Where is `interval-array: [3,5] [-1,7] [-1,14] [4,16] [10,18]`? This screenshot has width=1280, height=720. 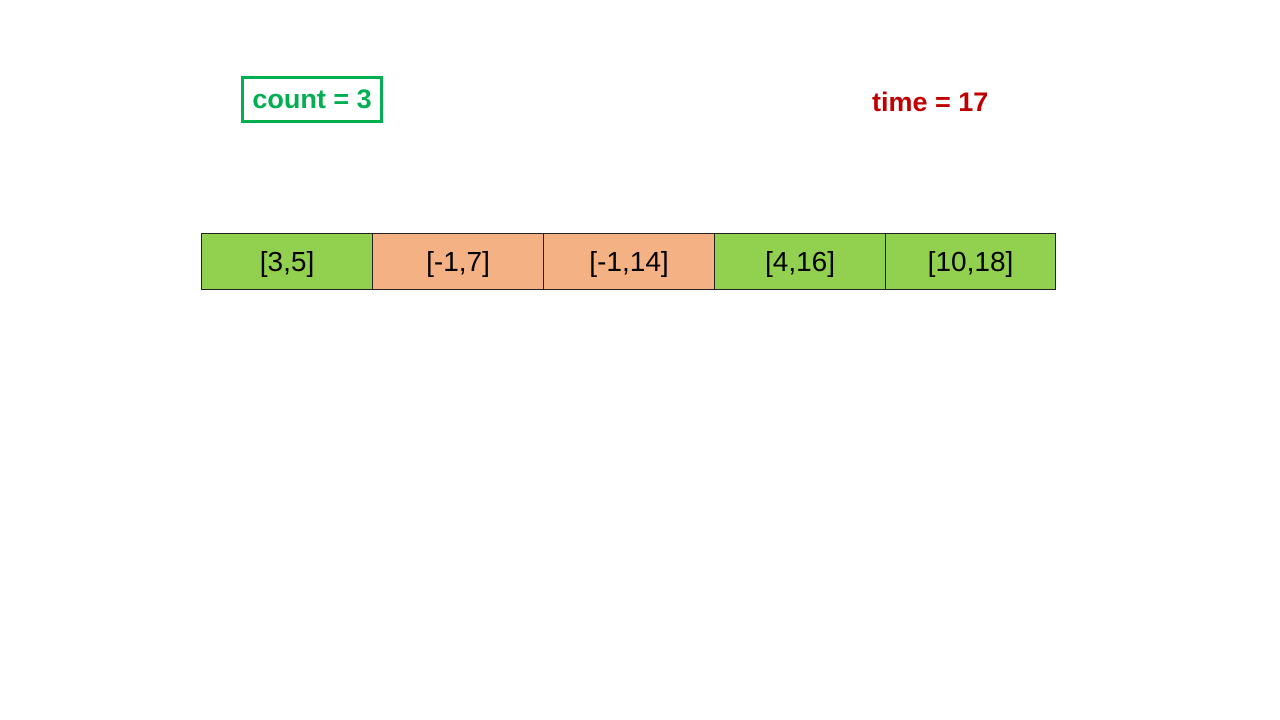 interval-array: [3,5] [-1,7] [-1,14] [4,16] [10,18] is located at coordinates (628, 261).